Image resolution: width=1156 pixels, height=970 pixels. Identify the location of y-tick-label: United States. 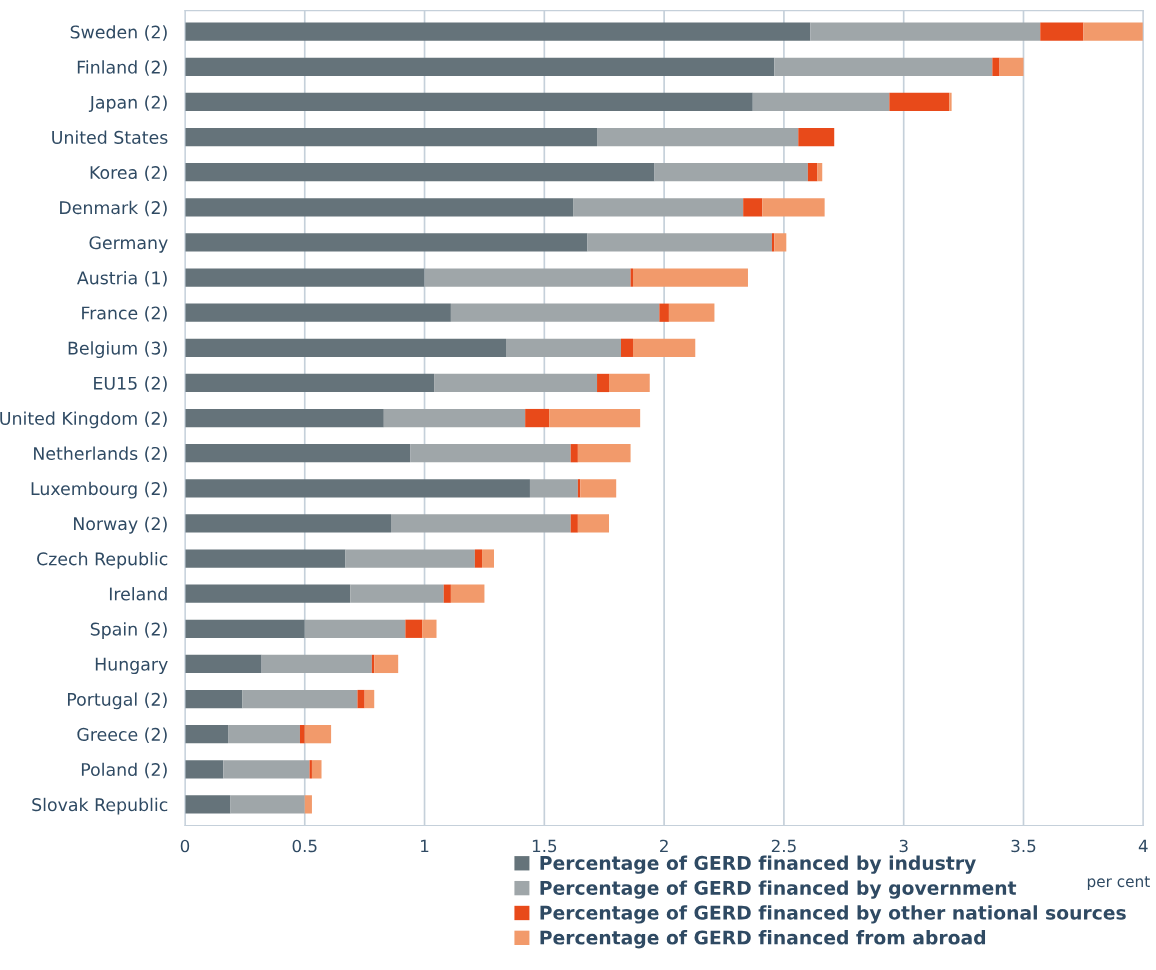
(110, 137).